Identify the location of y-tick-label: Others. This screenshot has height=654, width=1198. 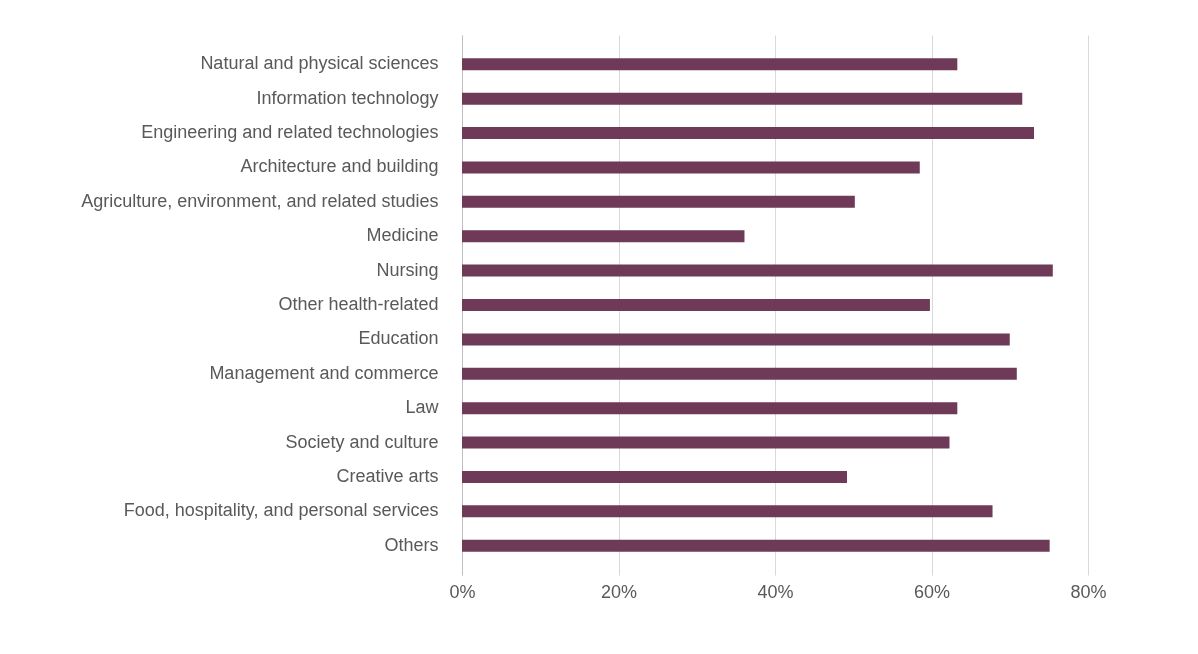
(411, 544).